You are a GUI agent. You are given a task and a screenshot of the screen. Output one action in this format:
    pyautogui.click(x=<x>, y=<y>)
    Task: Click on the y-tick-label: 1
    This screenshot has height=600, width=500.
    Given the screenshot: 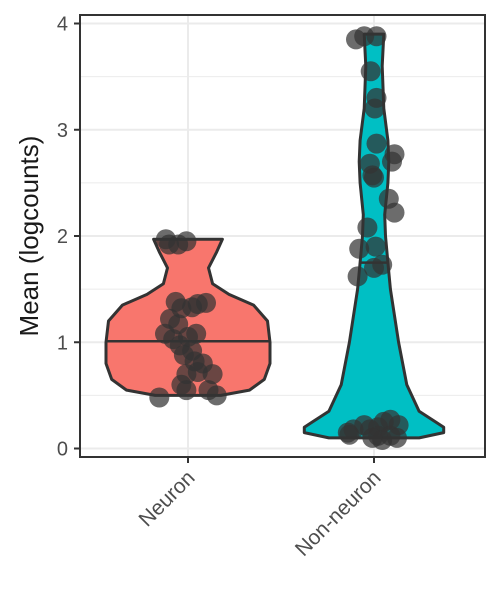 What is the action you would take?
    pyautogui.click(x=62, y=343)
    